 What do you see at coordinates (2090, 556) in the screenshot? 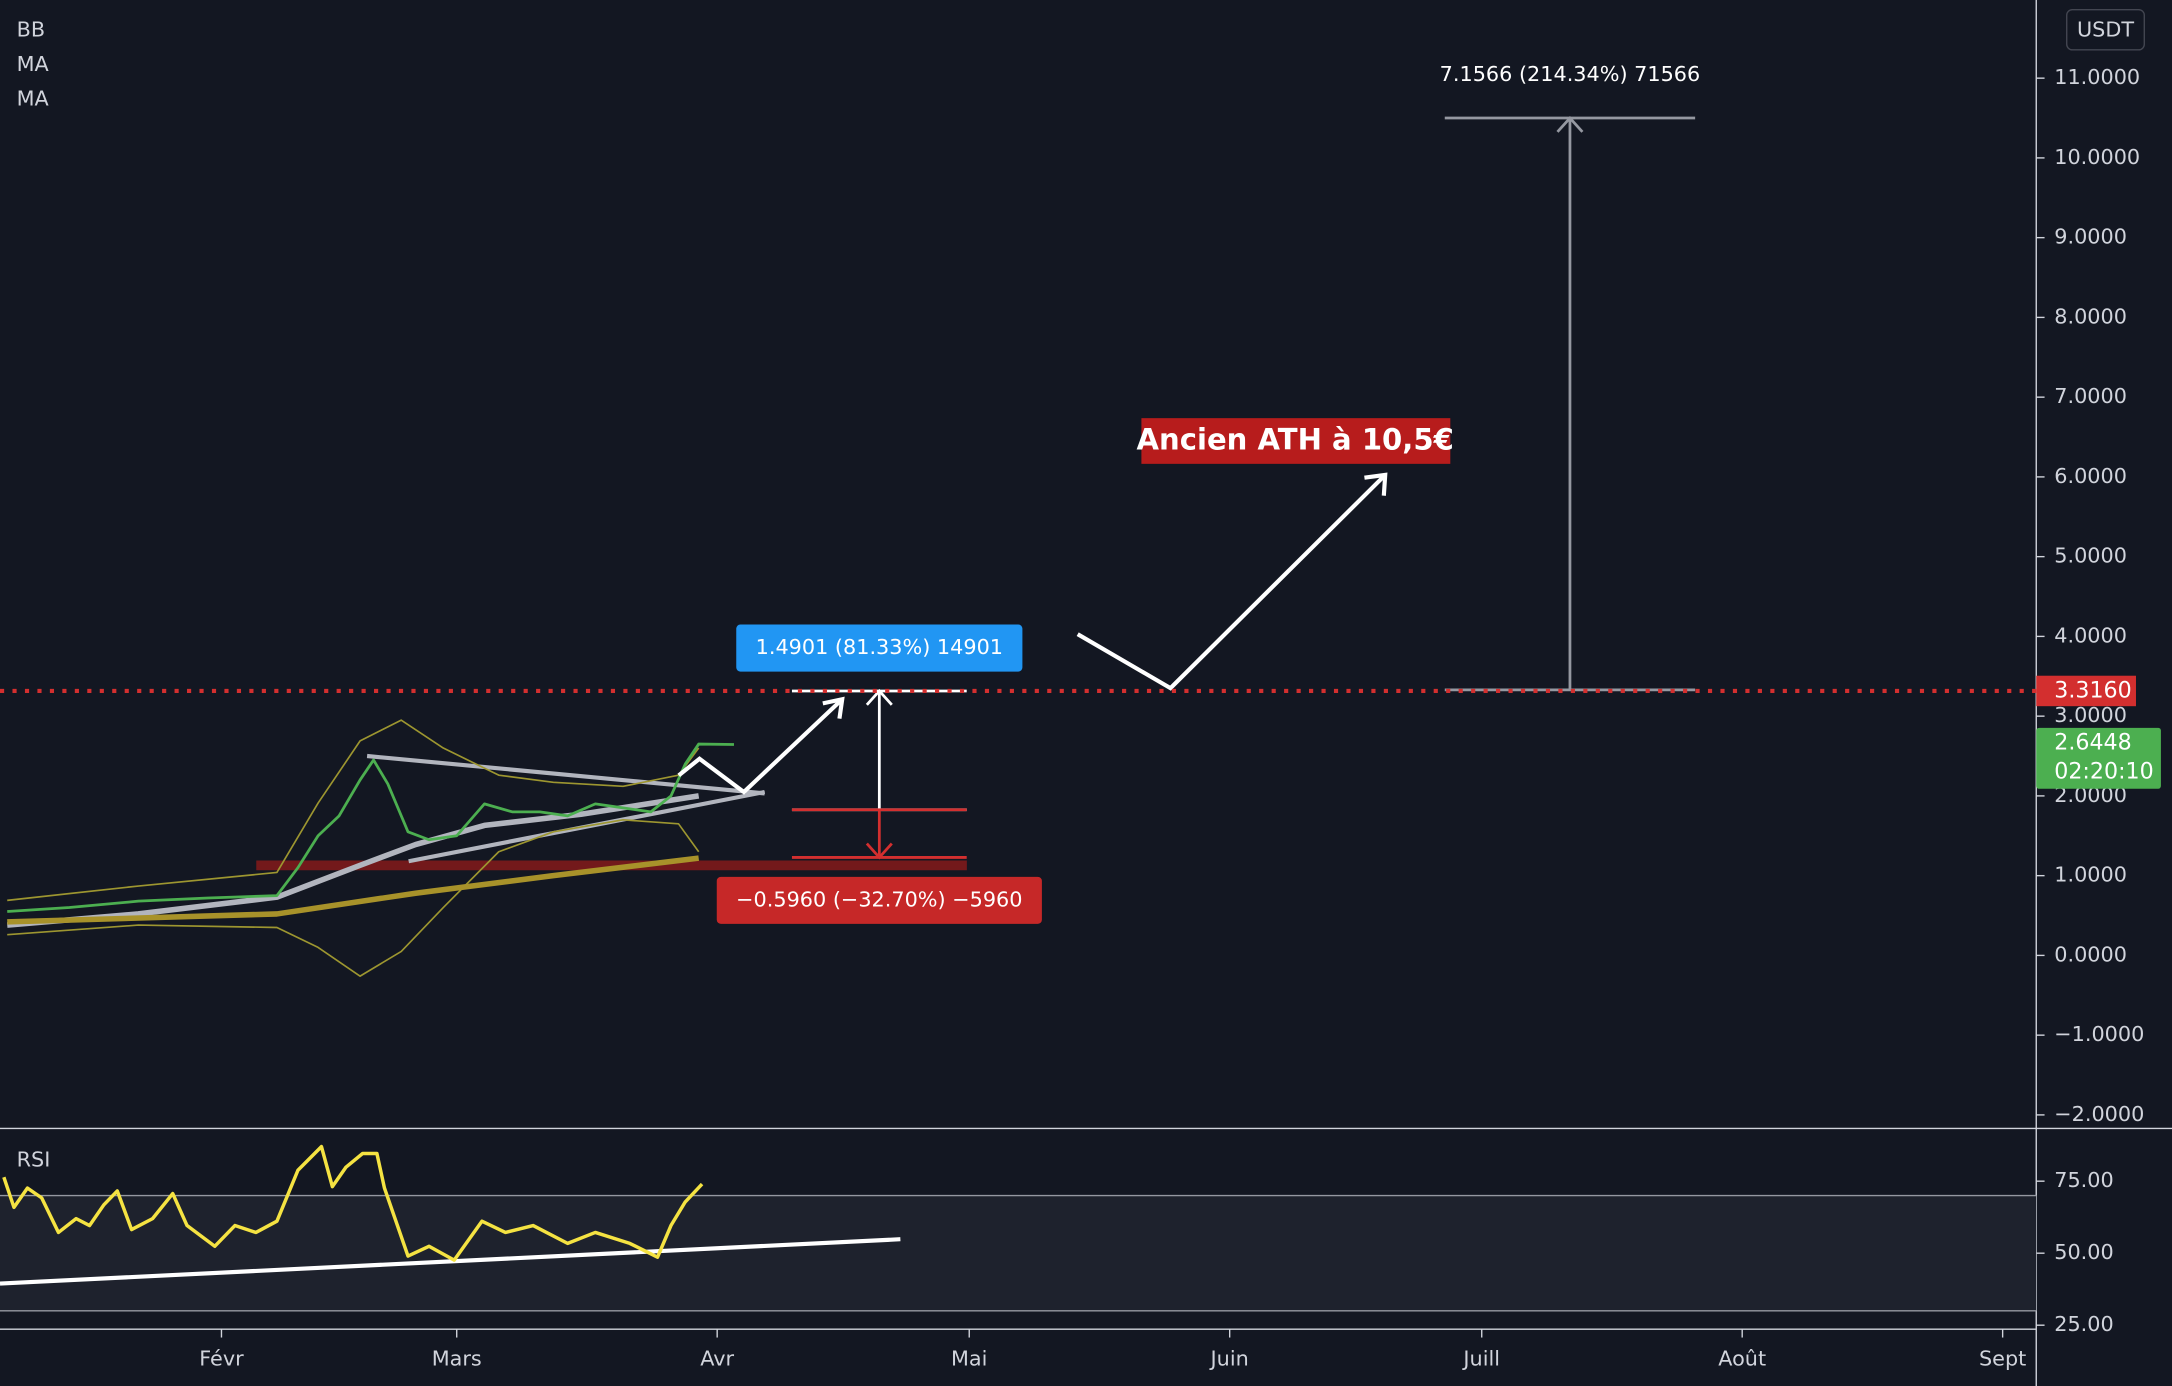
I see `y-tick-label: 5.0000` at bounding box center [2090, 556].